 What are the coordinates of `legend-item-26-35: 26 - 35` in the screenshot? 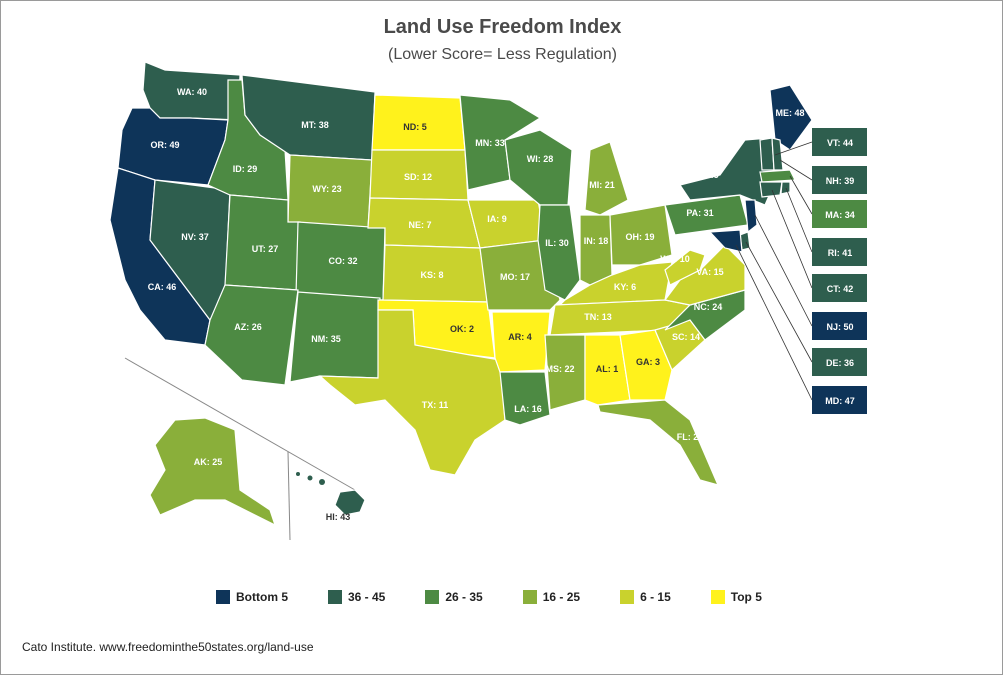 It's located at (454, 597).